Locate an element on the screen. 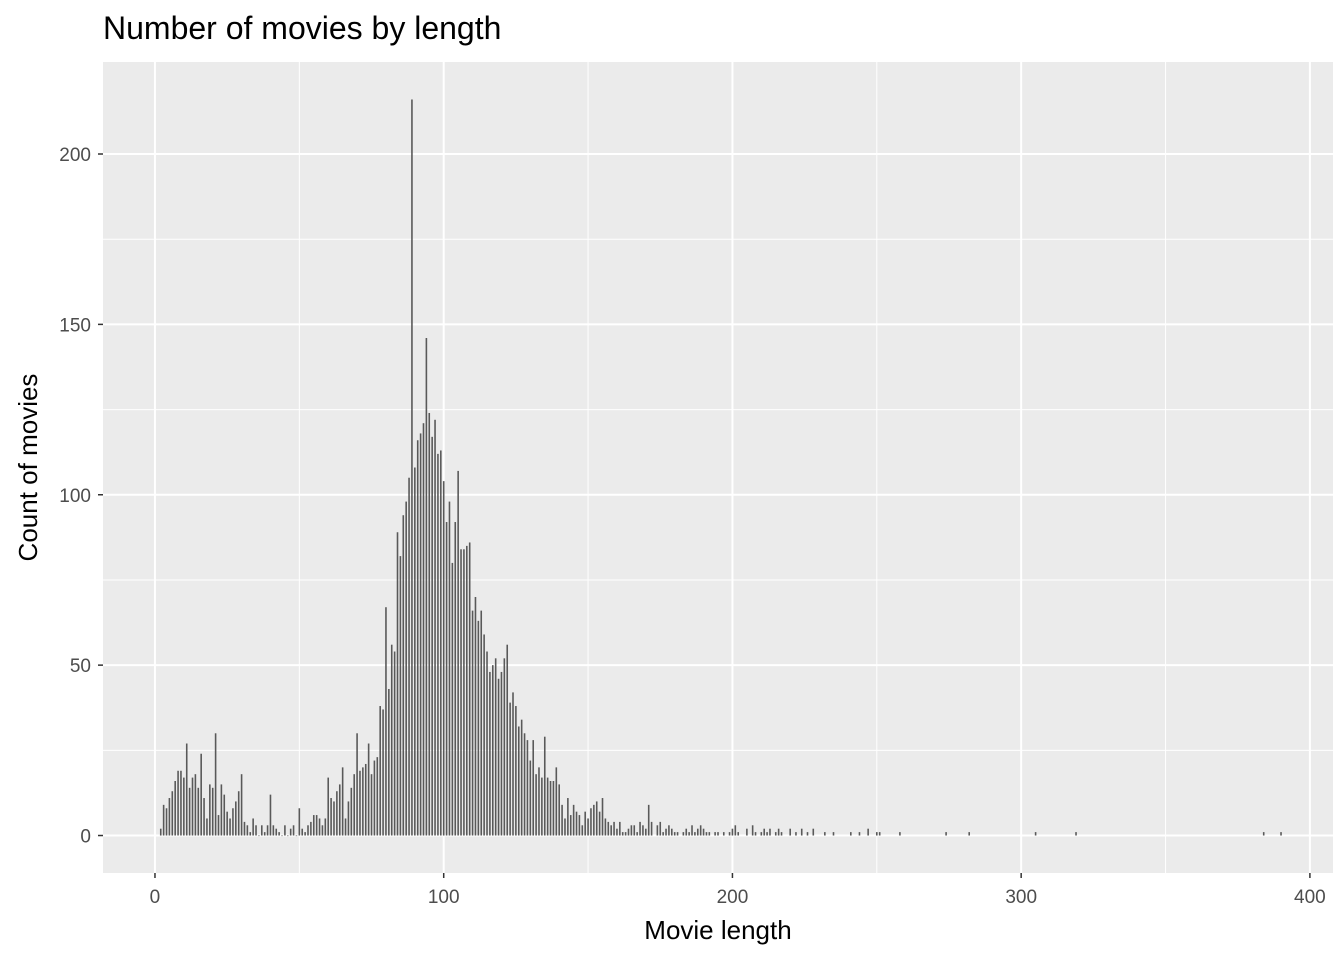 The width and height of the screenshot is (1344, 960). x-tick-label: 300 is located at coordinates (1021, 897).